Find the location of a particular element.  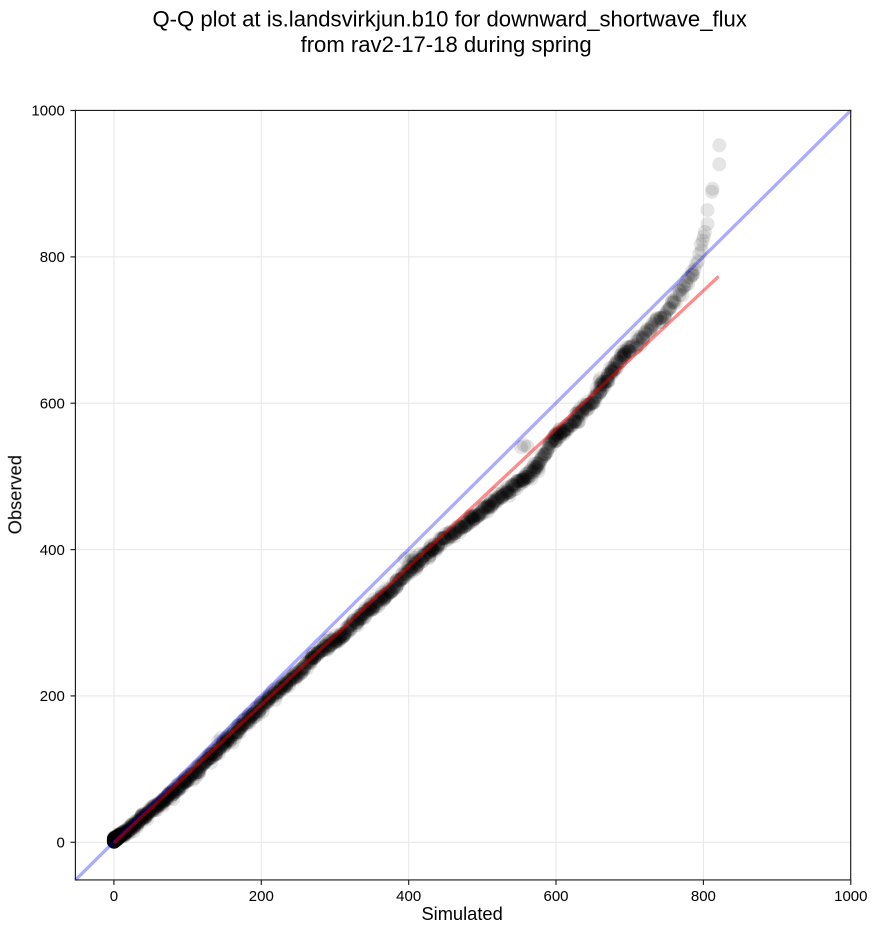

svg-text: Observed is located at coordinates (15, 494).